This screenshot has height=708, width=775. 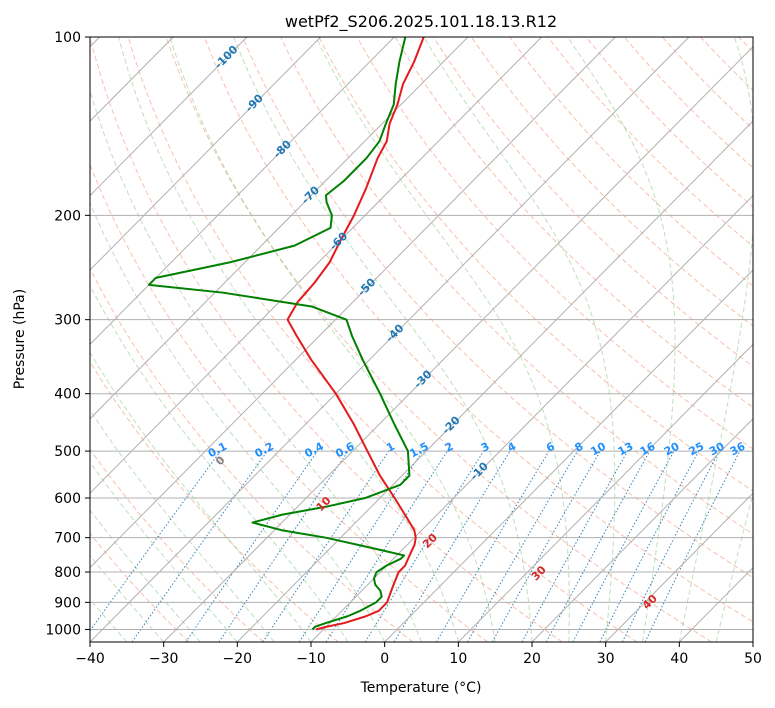 I want to click on mixing-ratio-label: 30, so click(x=717, y=449).